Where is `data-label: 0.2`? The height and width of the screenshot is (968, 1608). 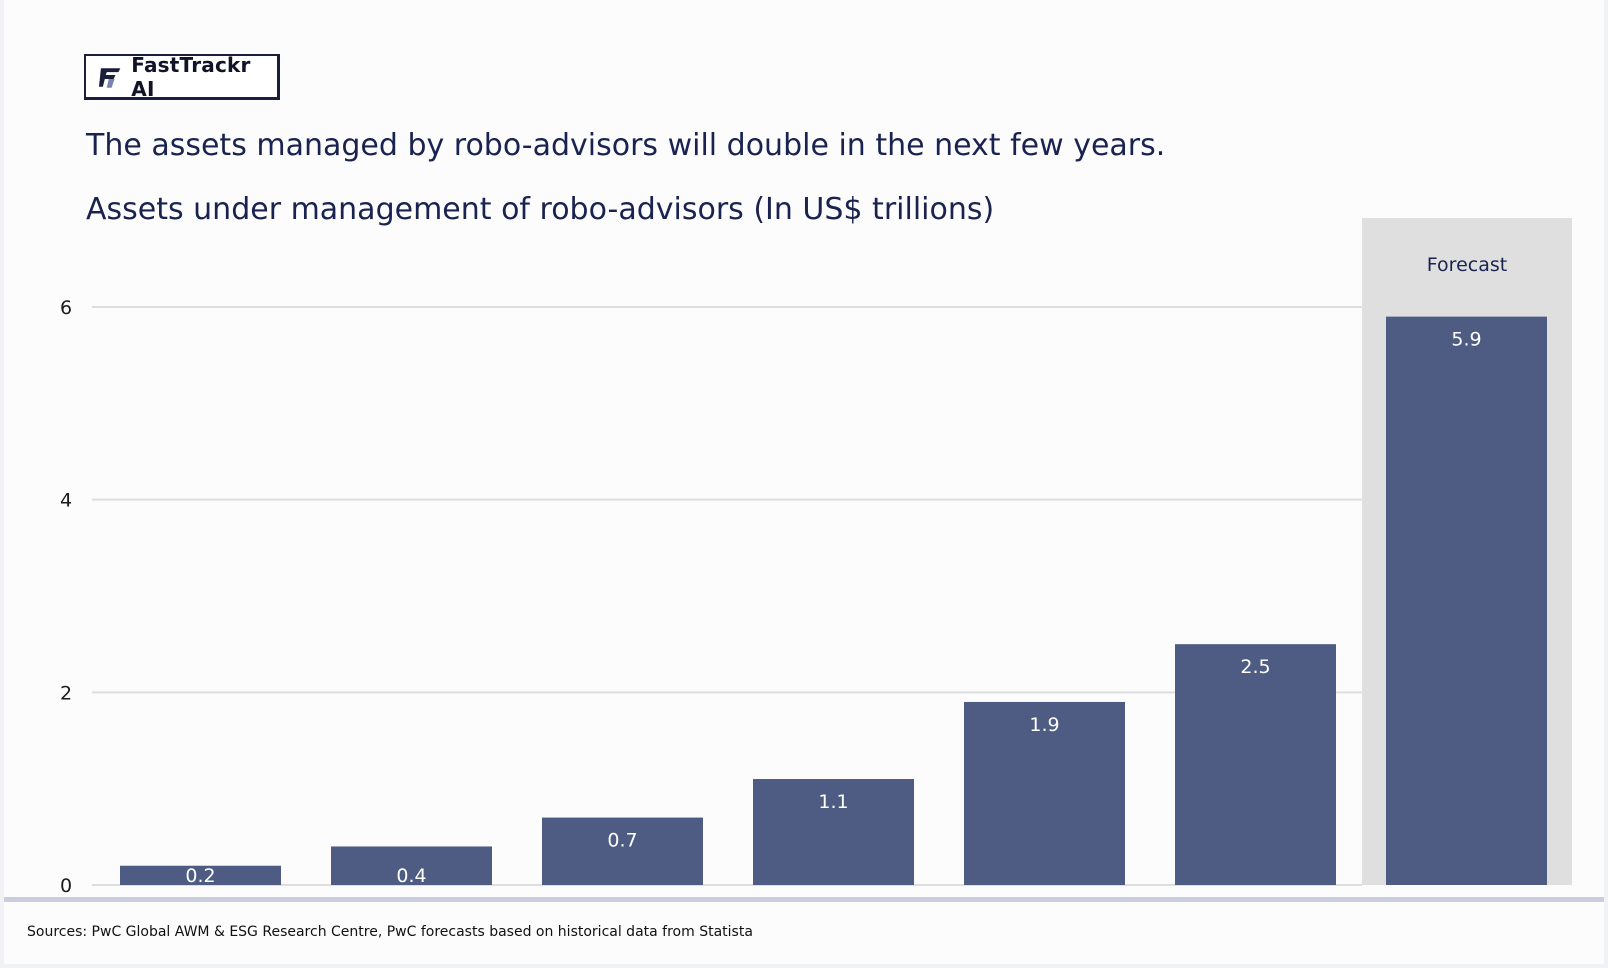
data-label: 0.2 is located at coordinates (200, 876).